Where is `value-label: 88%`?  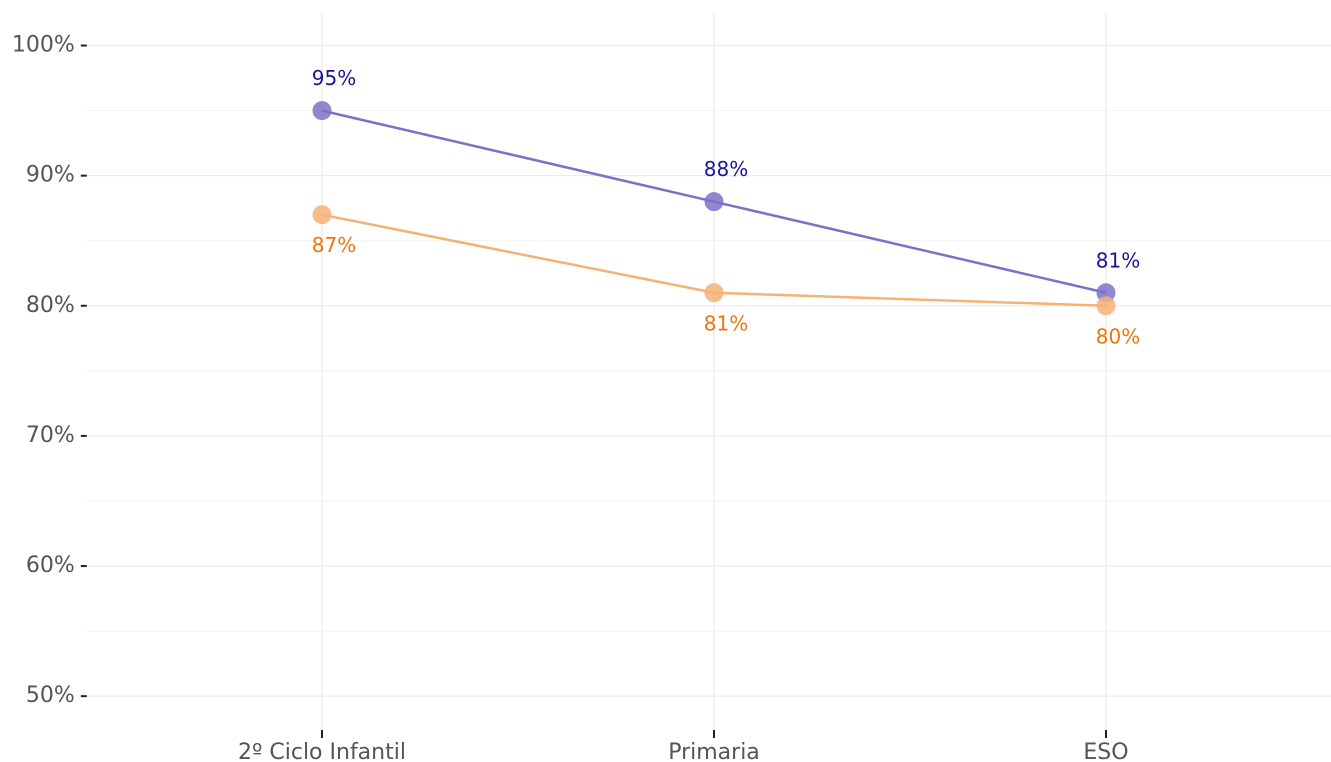
value-label: 88% is located at coordinates (726, 169).